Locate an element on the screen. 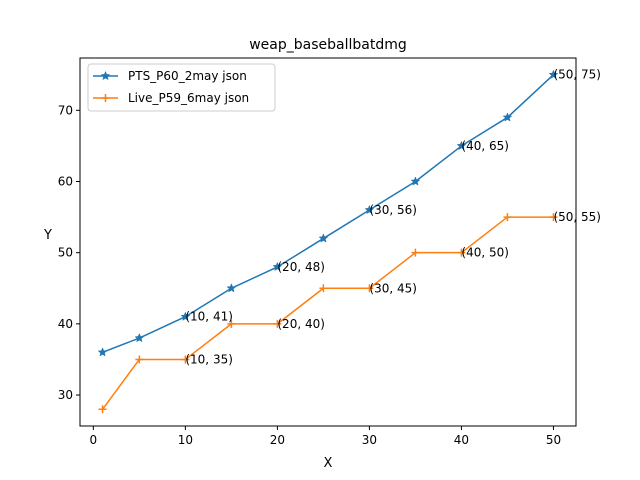  x-axis-ticks: 0 10 20 30 40 50 is located at coordinates (325, 436).